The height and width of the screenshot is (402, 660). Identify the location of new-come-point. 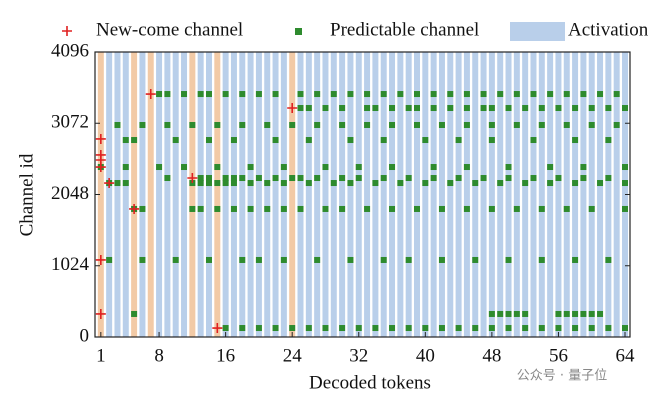
(192, 178).